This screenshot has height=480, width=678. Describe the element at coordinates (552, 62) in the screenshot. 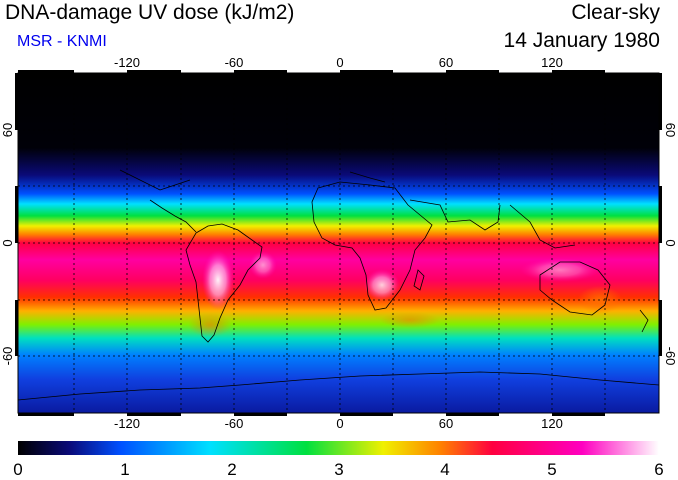

I see `lon-label-top-120: 120` at that location.